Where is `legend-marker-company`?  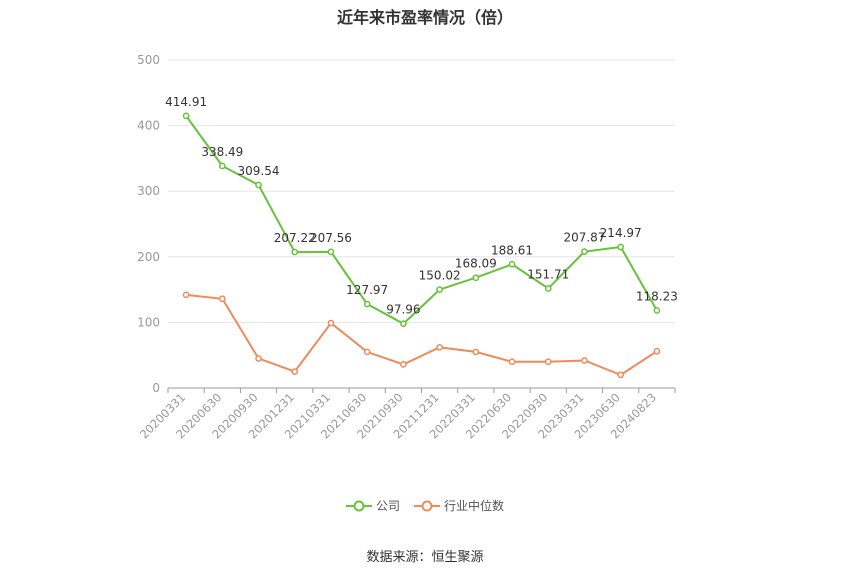 legend-marker-company is located at coordinates (358, 505).